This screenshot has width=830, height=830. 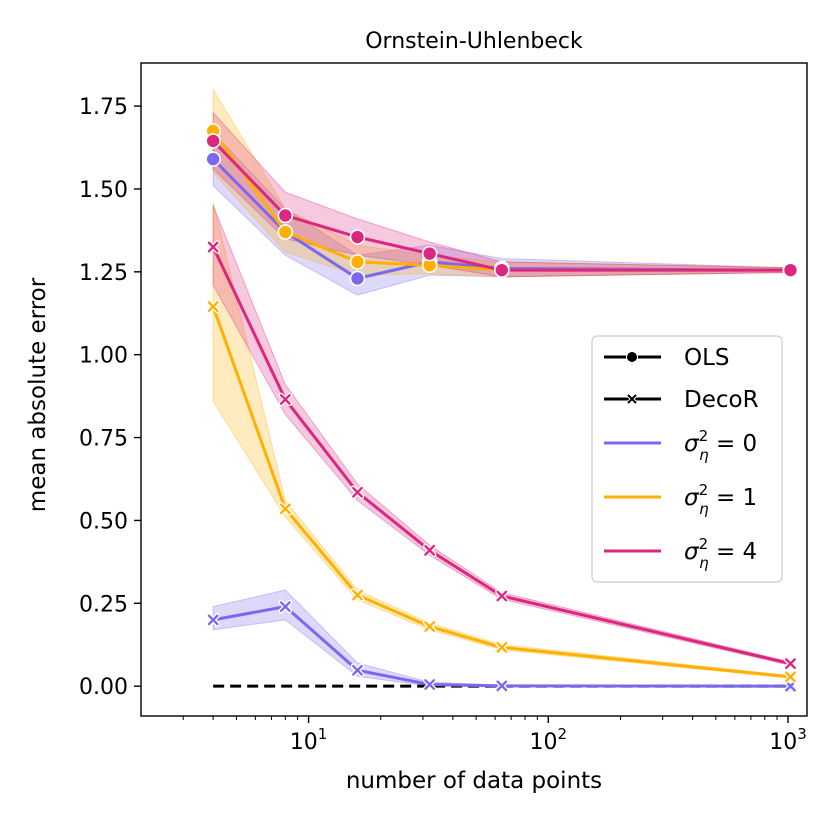 What do you see at coordinates (103, 273) in the screenshot?
I see `y-tick-label-5: 1.25` at bounding box center [103, 273].